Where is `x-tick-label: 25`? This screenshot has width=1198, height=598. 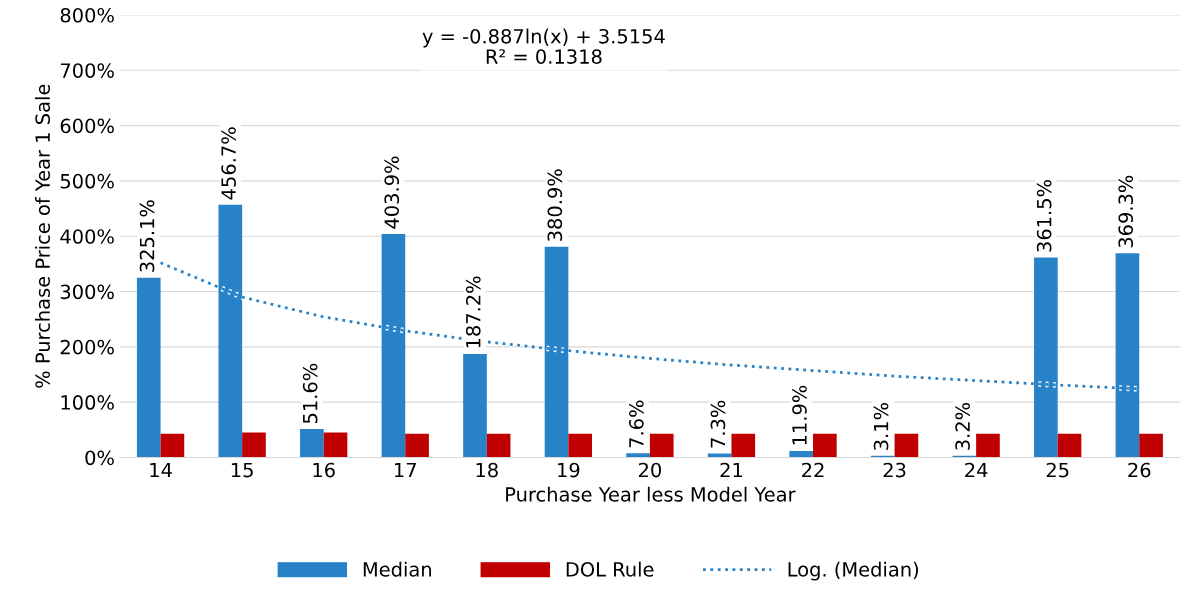
x-tick-label: 25 is located at coordinates (1057, 470).